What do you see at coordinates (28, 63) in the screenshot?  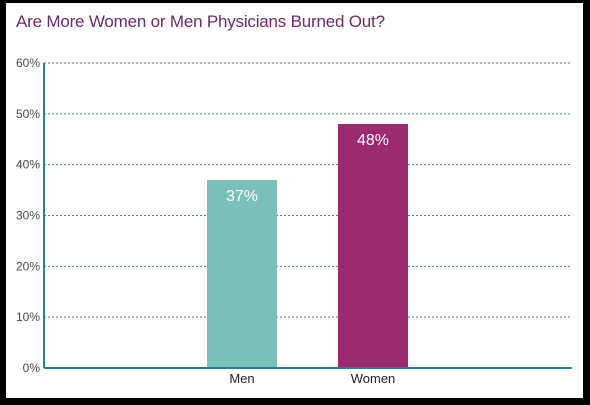 I see `y-tick-label: 60%` at bounding box center [28, 63].